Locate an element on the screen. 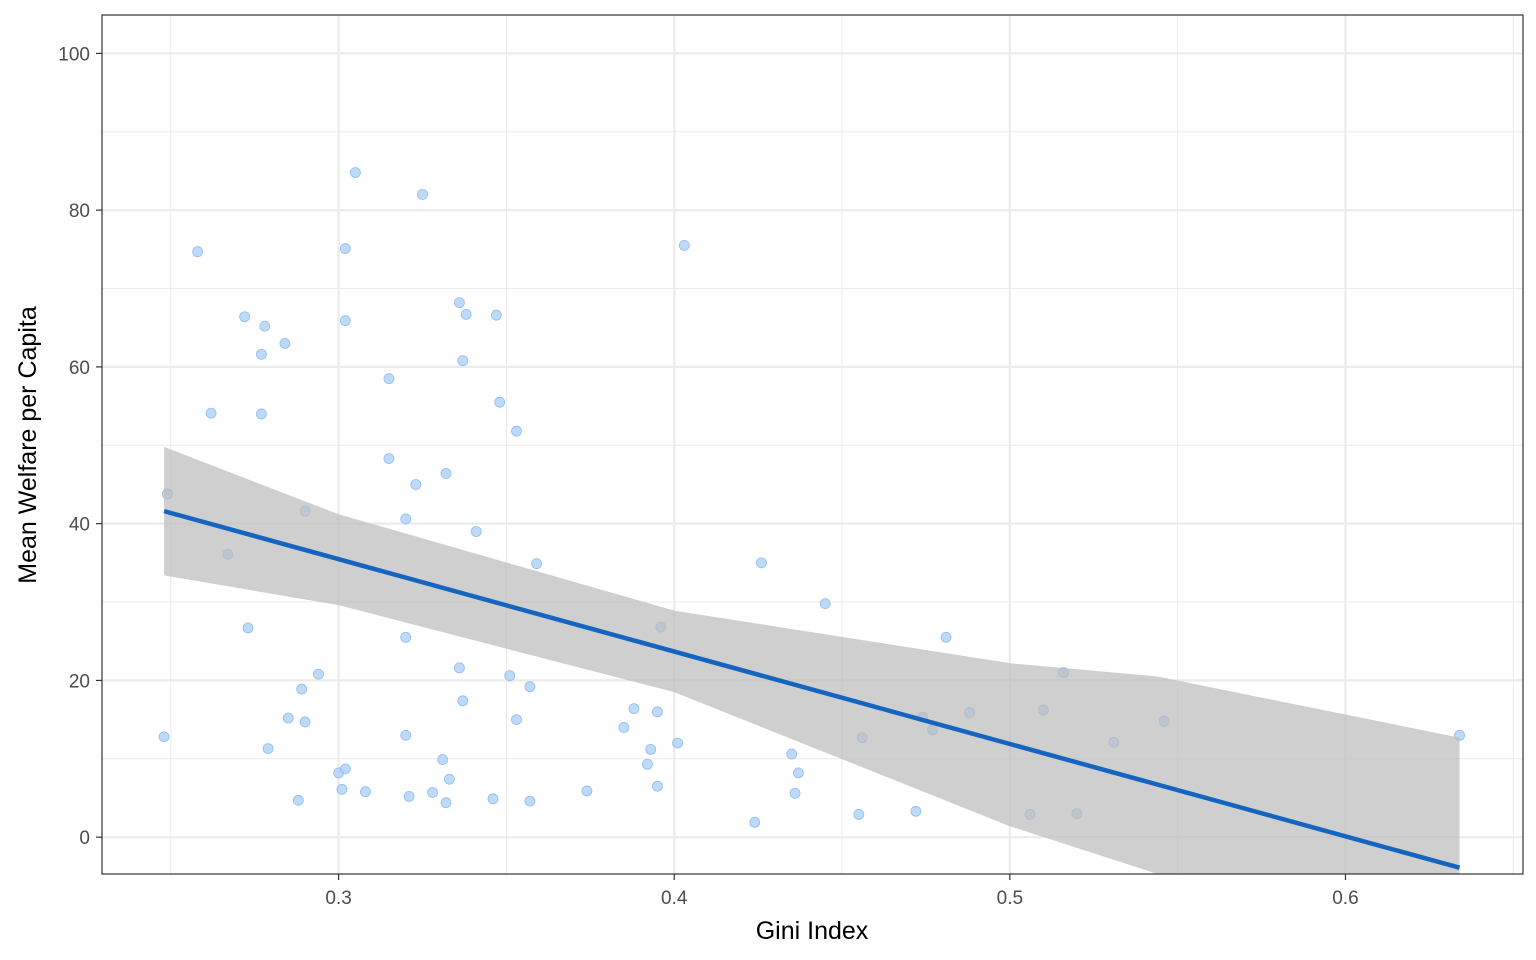  x-tick-label: 0.6 is located at coordinates (1345, 898).